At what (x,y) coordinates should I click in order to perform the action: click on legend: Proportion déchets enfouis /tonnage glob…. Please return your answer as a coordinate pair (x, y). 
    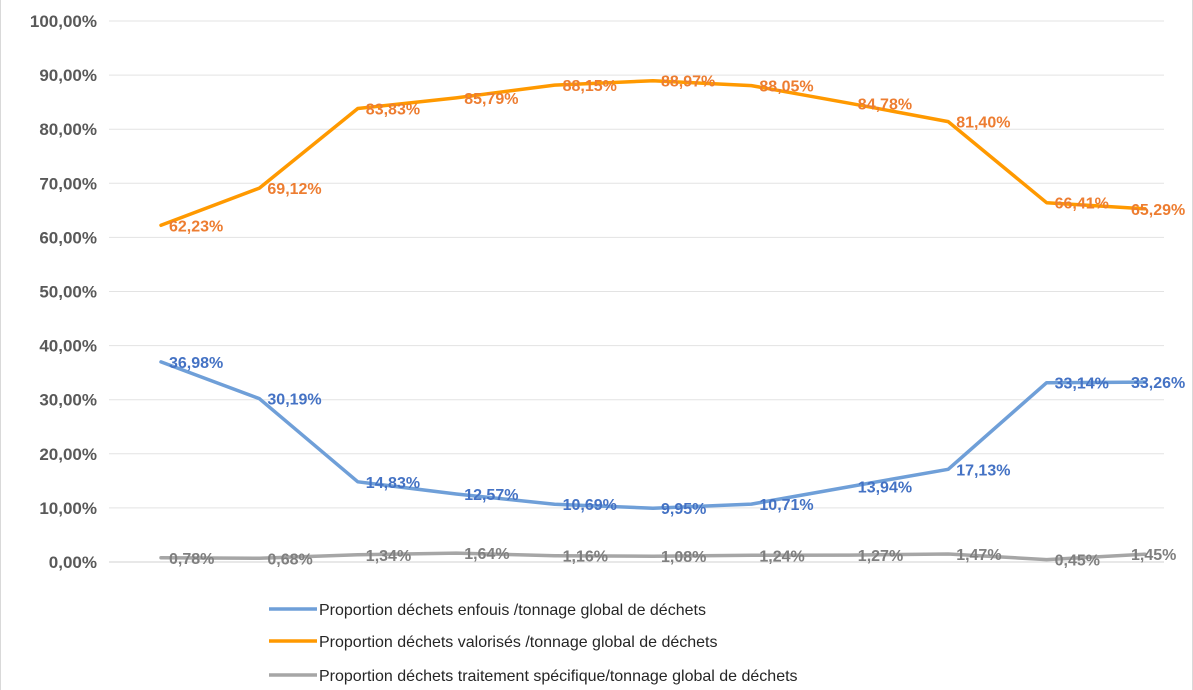
    Looking at the image, I should click on (533, 643).